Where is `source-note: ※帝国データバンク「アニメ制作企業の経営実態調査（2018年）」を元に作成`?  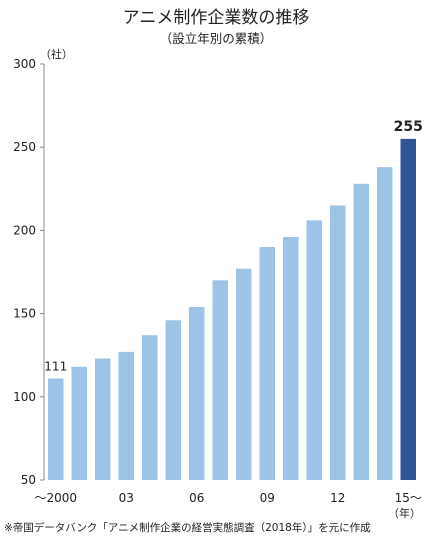
source-note: ※帝国データバンク「アニメ制作企業の経営実態調査（2018年）」を元に作成 is located at coordinates (187, 528).